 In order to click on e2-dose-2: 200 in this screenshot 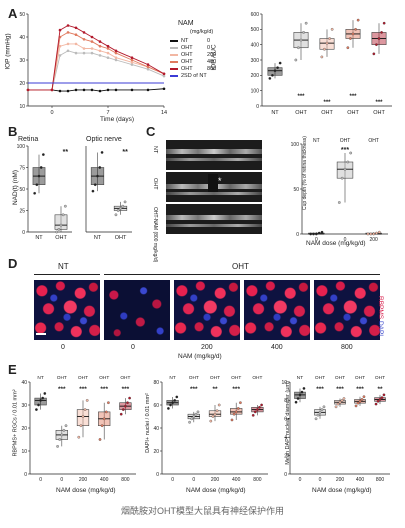, I will do `click(215, 480)`.